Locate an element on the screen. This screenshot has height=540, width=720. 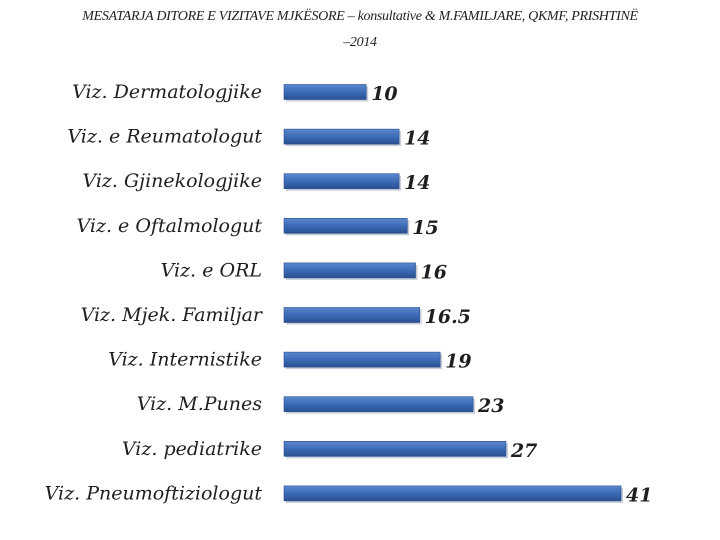
data-label: 27 is located at coordinates (523, 451).